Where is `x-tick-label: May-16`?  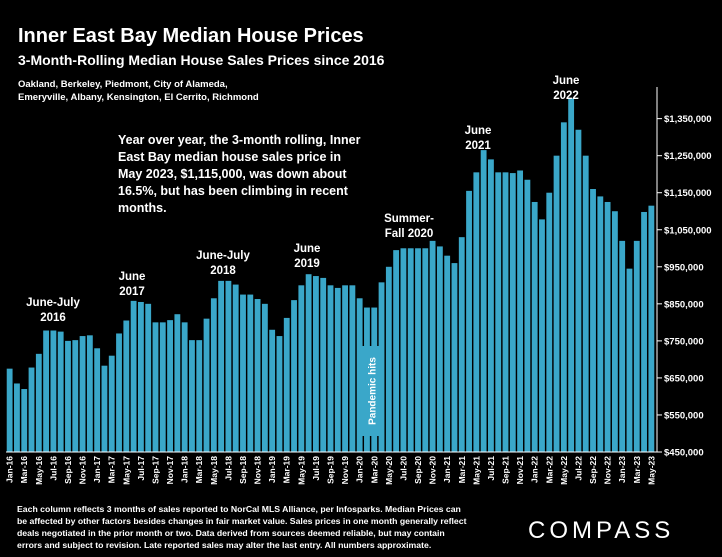 x-tick-label: May-16 is located at coordinates (39, 470).